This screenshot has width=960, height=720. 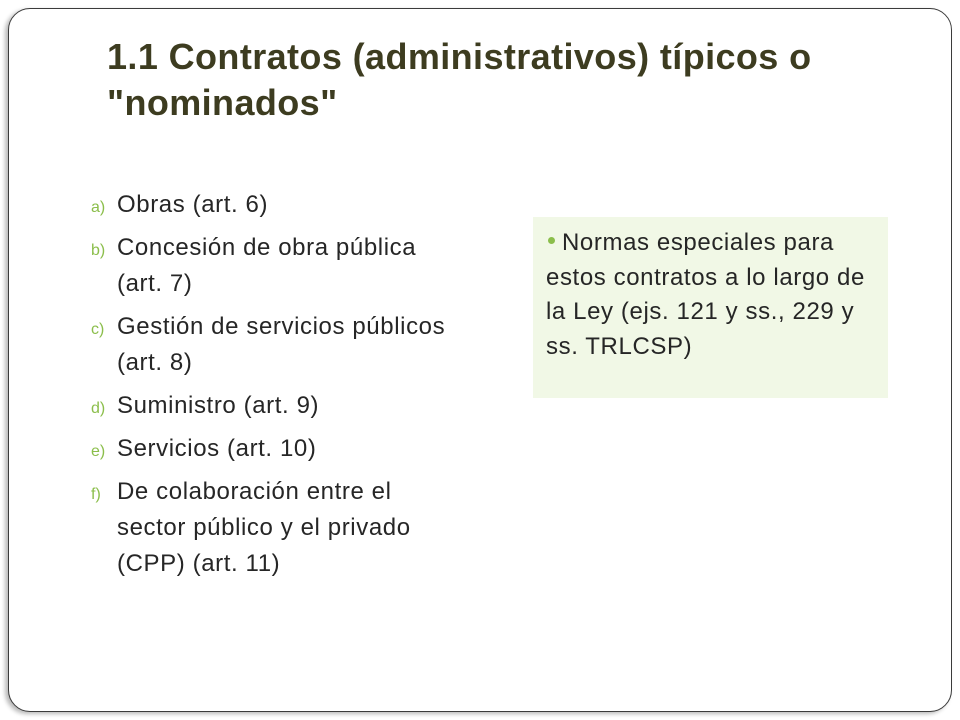 I want to click on note-line: la Ley (ejs. 121 y ss., 229 y, so click(x=700, y=312).